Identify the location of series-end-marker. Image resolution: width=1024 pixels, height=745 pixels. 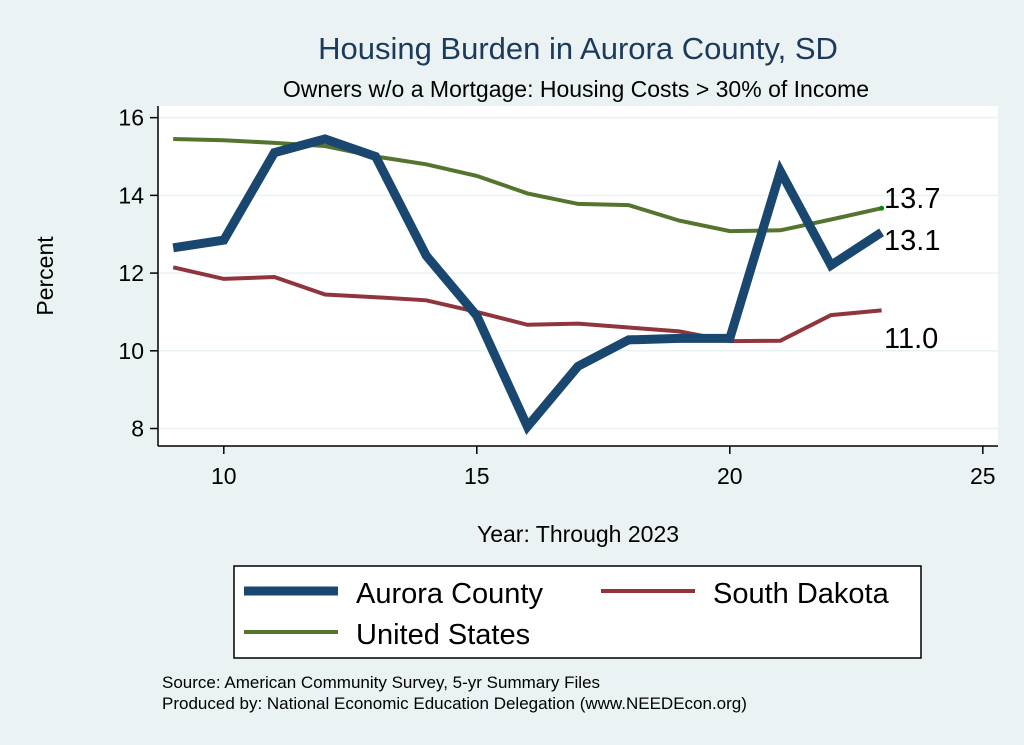
(882, 208).